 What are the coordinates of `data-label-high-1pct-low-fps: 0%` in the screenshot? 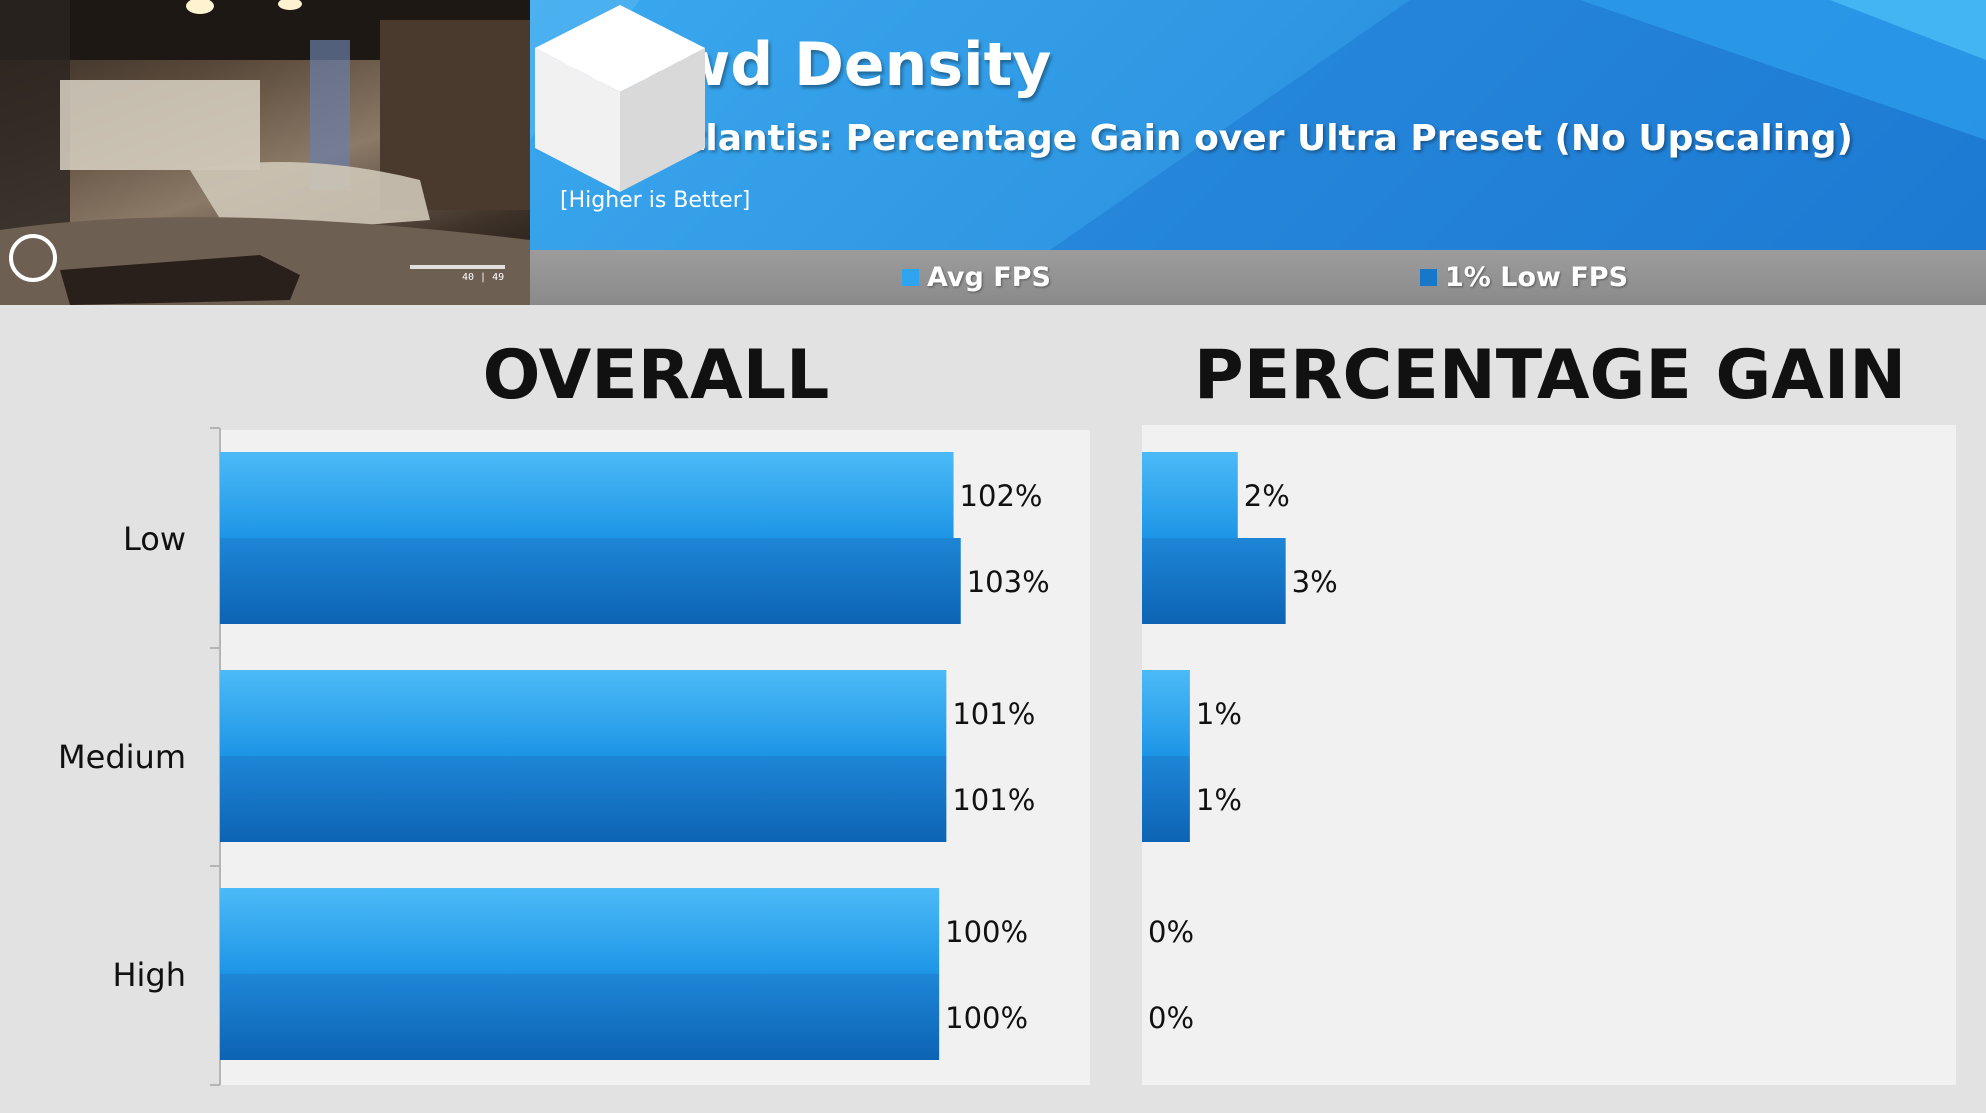 It's located at (1171, 1018).